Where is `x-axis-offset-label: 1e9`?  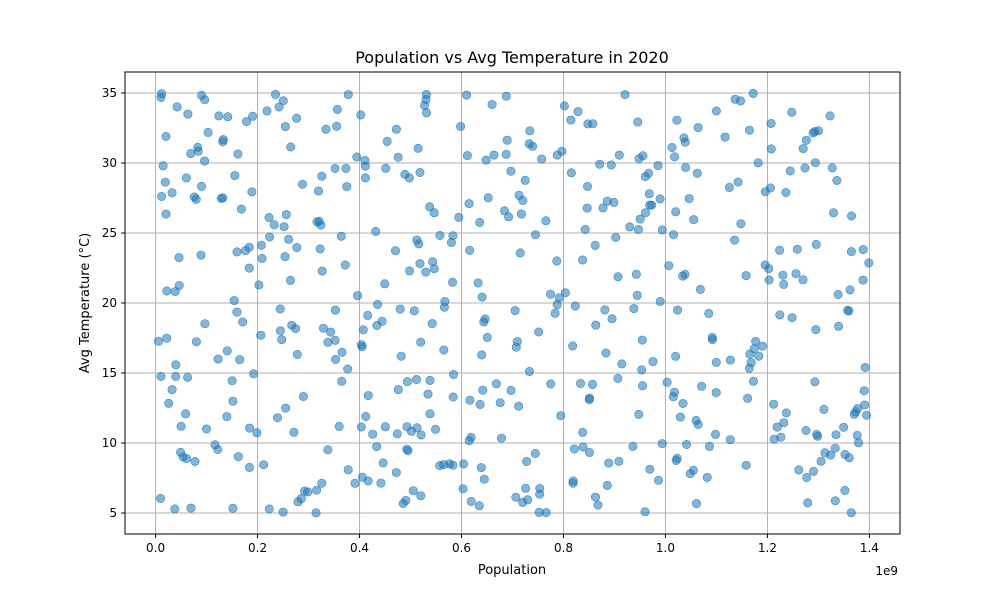 x-axis-offset-label: 1e9 is located at coordinates (886, 571).